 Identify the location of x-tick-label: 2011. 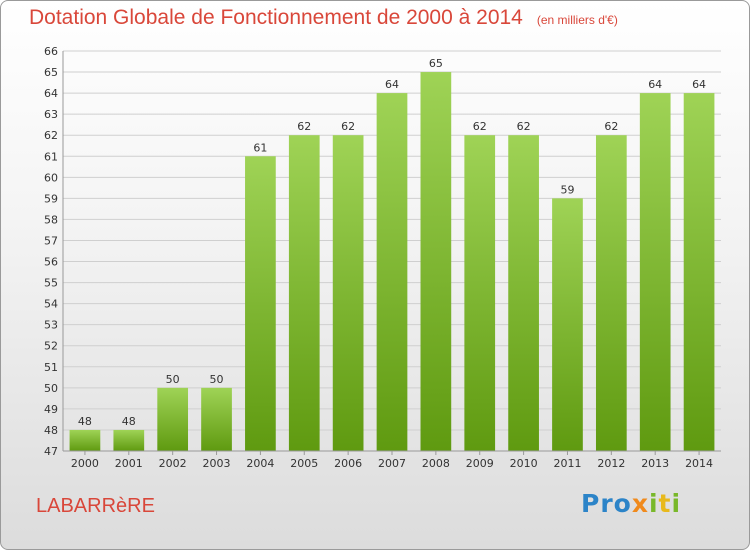
(567, 463).